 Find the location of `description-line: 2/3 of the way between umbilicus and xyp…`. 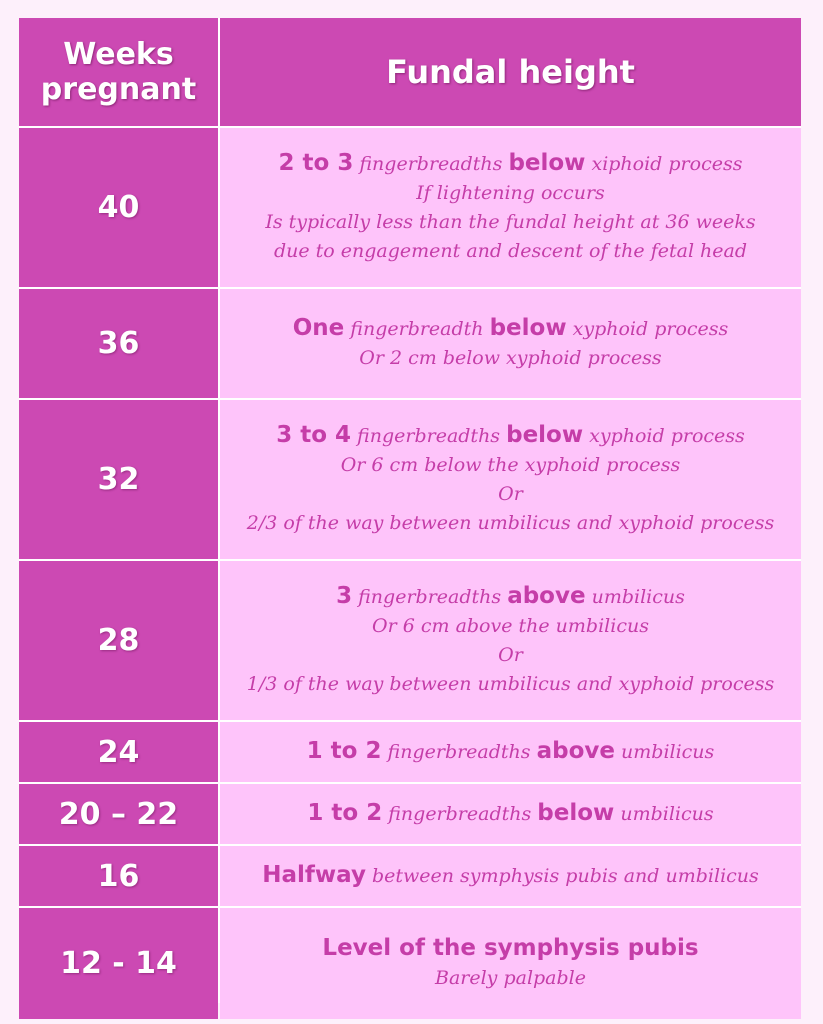

description-line: 2/3 of the way between umbilicus and xyp… is located at coordinates (510, 523).